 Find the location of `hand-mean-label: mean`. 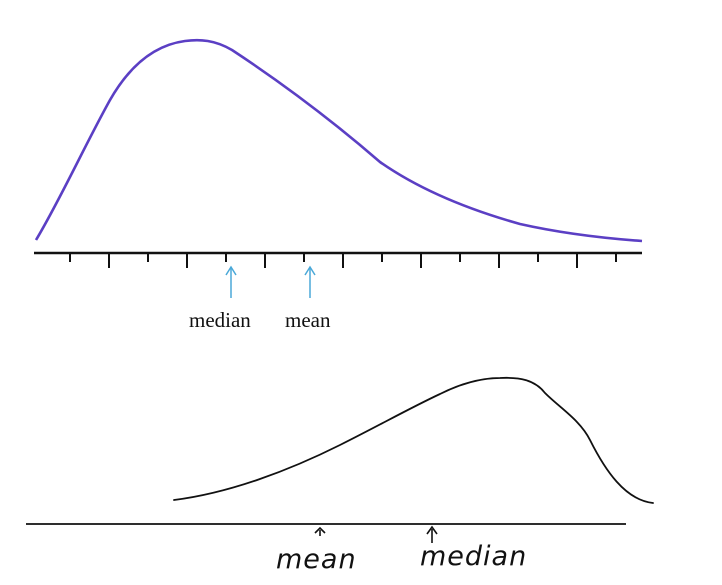

hand-mean-label: mean is located at coordinates (316, 559).